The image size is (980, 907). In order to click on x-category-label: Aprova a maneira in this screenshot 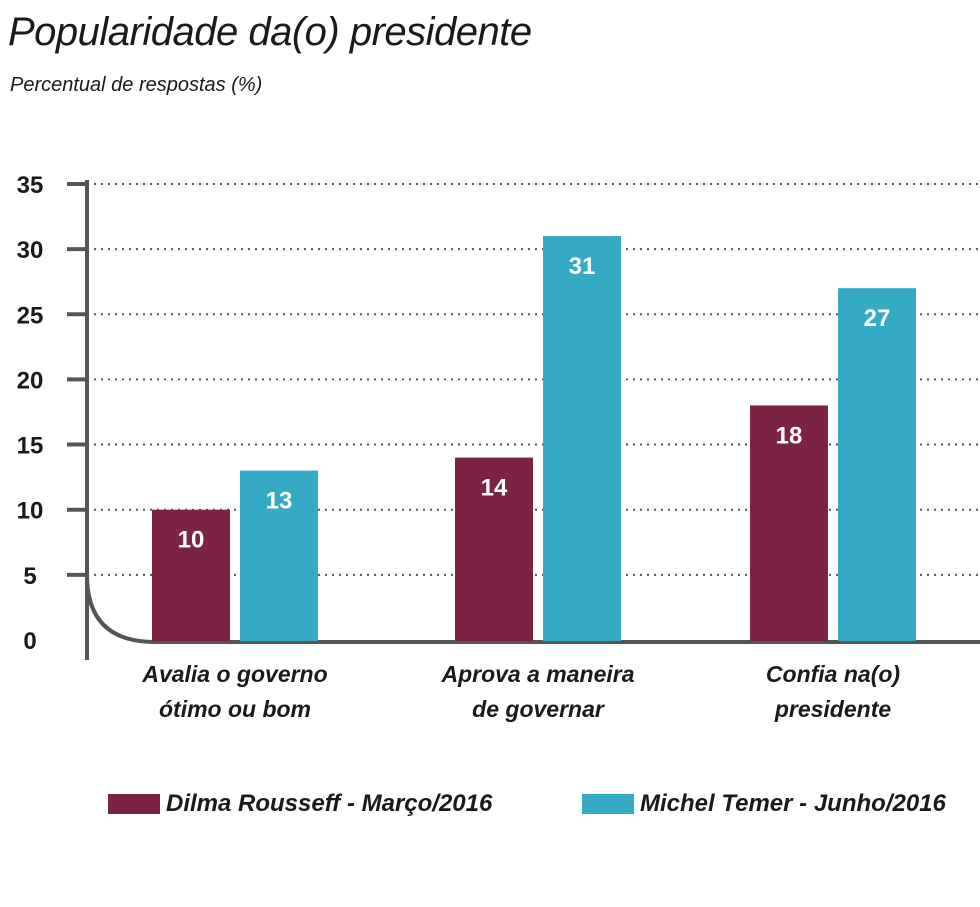, I will do `click(537, 674)`.